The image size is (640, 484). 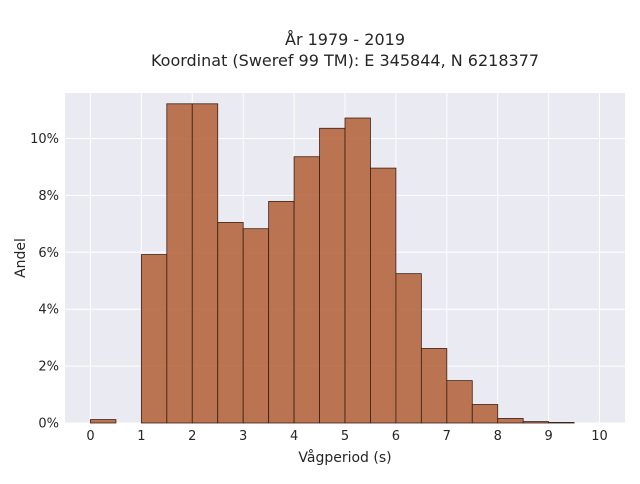 What do you see at coordinates (48, 196) in the screenshot?
I see `y-tick-label: 8%` at bounding box center [48, 196].